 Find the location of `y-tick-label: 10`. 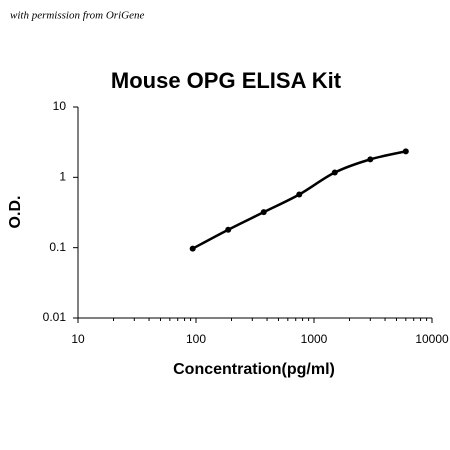

y-tick-label: 10 is located at coordinates (60, 106).